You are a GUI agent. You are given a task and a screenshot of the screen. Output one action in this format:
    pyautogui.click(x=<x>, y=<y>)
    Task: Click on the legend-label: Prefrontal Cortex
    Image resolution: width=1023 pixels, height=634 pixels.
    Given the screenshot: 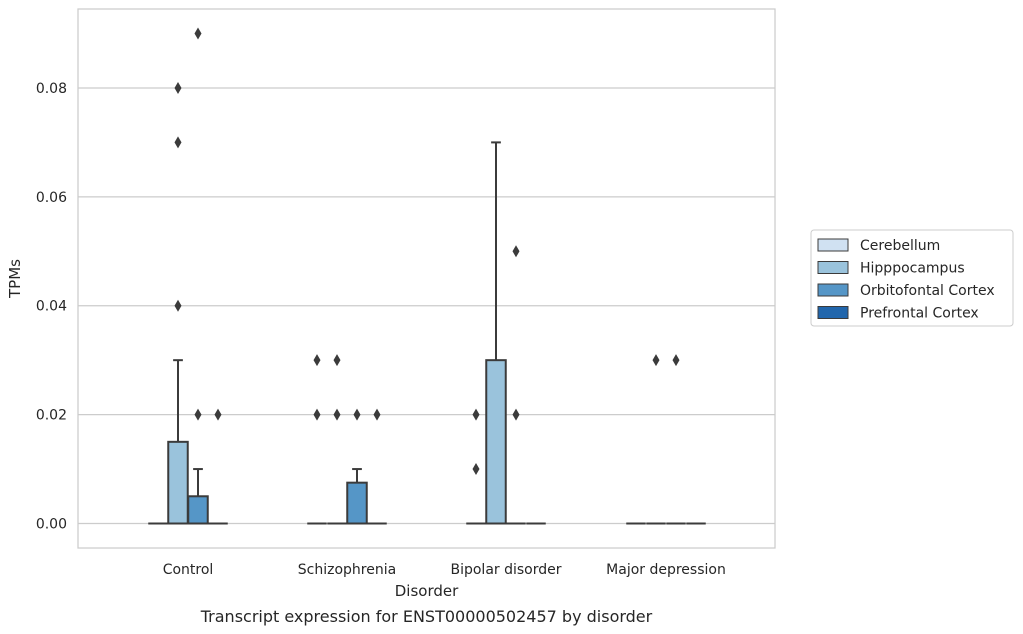 What is the action you would take?
    pyautogui.click(x=919, y=314)
    